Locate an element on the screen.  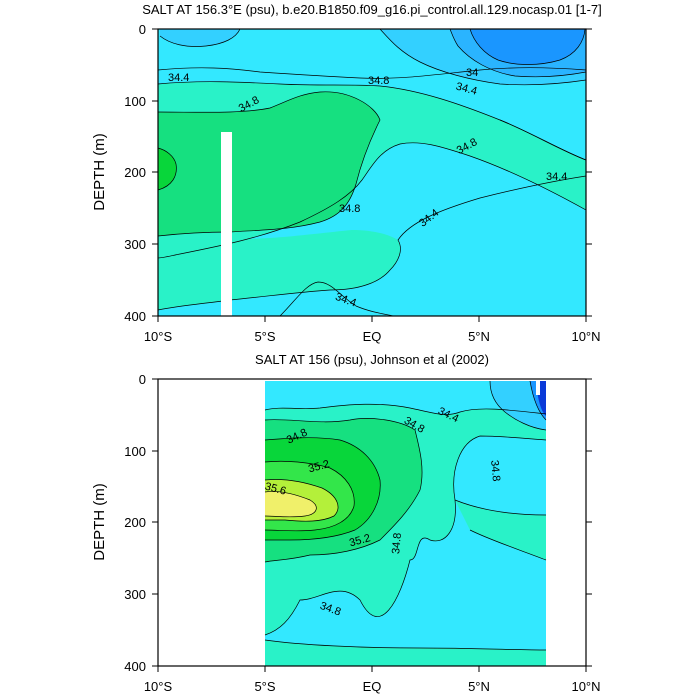
top-x-tick-labels: 10°S 5°S EQ 5°N 10°N is located at coordinates (372, 336).